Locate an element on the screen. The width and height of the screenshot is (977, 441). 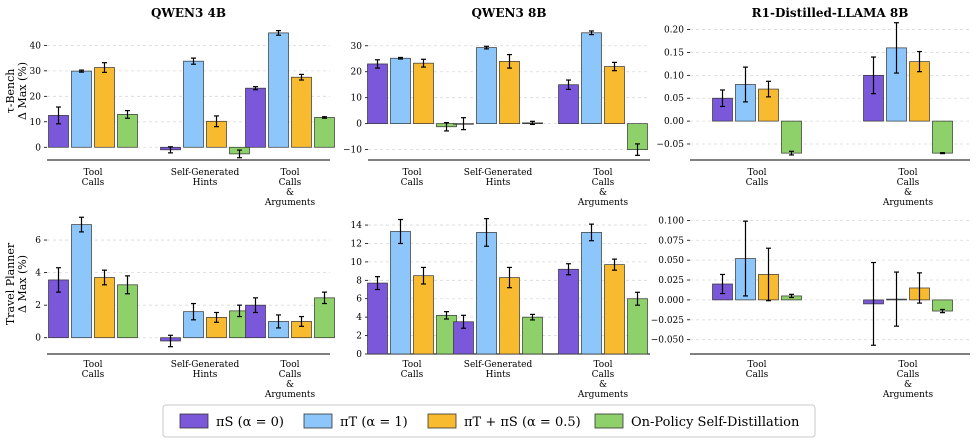
y-tick-label: 0.075 is located at coordinates (671, 241).